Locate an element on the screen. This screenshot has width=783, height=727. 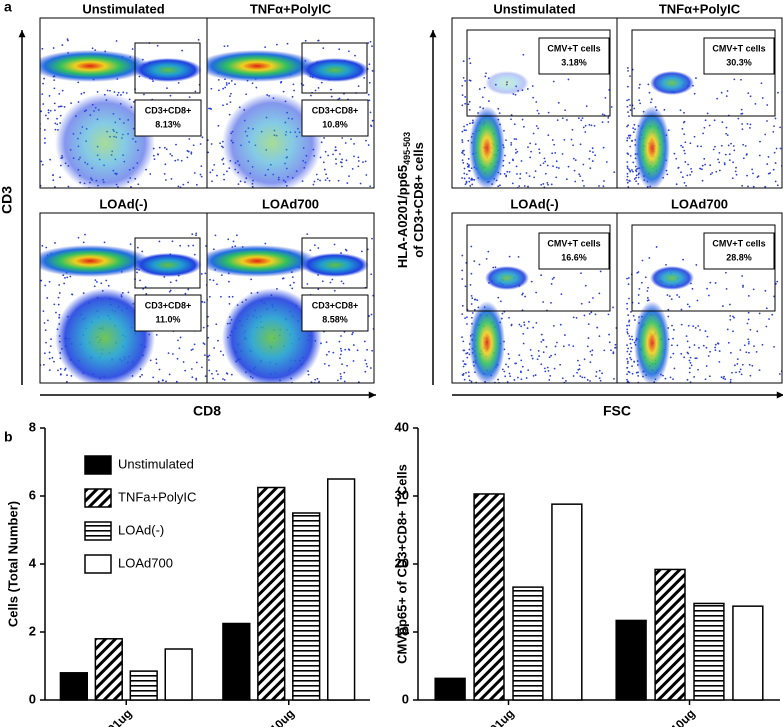
y-tick-label: 8 is located at coordinates (32, 426).